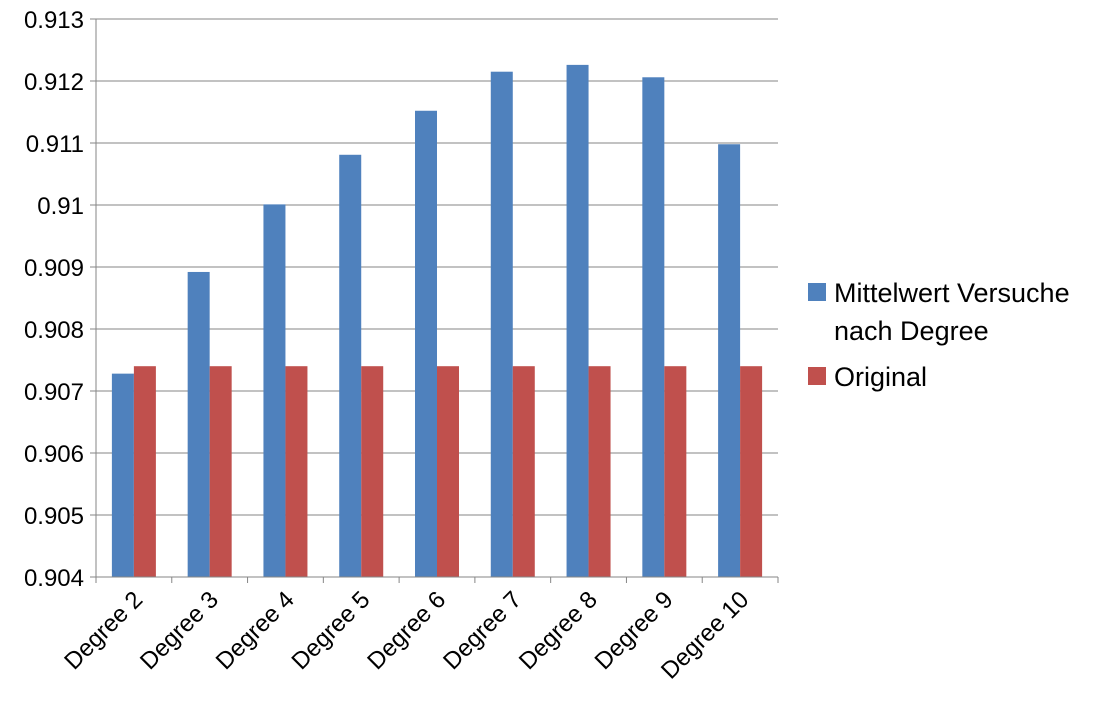 This screenshot has width=1107, height=702. What do you see at coordinates (55, 144) in the screenshot?
I see `y-tick-label: 0.911` at bounding box center [55, 144].